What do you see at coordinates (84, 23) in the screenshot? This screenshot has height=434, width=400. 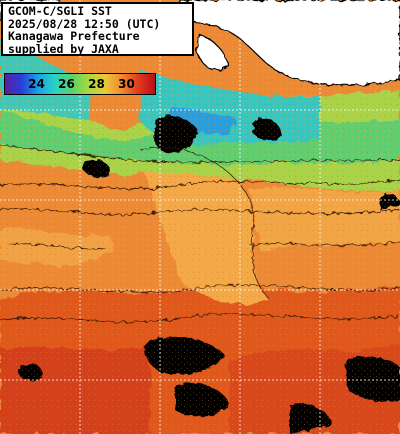 I see `info-line-datetime: 2025/08/28 12:50 (UTC)` at bounding box center [84, 23].